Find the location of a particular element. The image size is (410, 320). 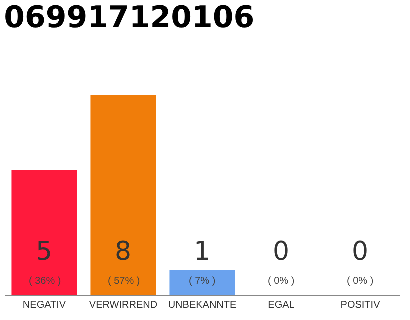

x-tick-label: VERWIRREND is located at coordinates (123, 305).